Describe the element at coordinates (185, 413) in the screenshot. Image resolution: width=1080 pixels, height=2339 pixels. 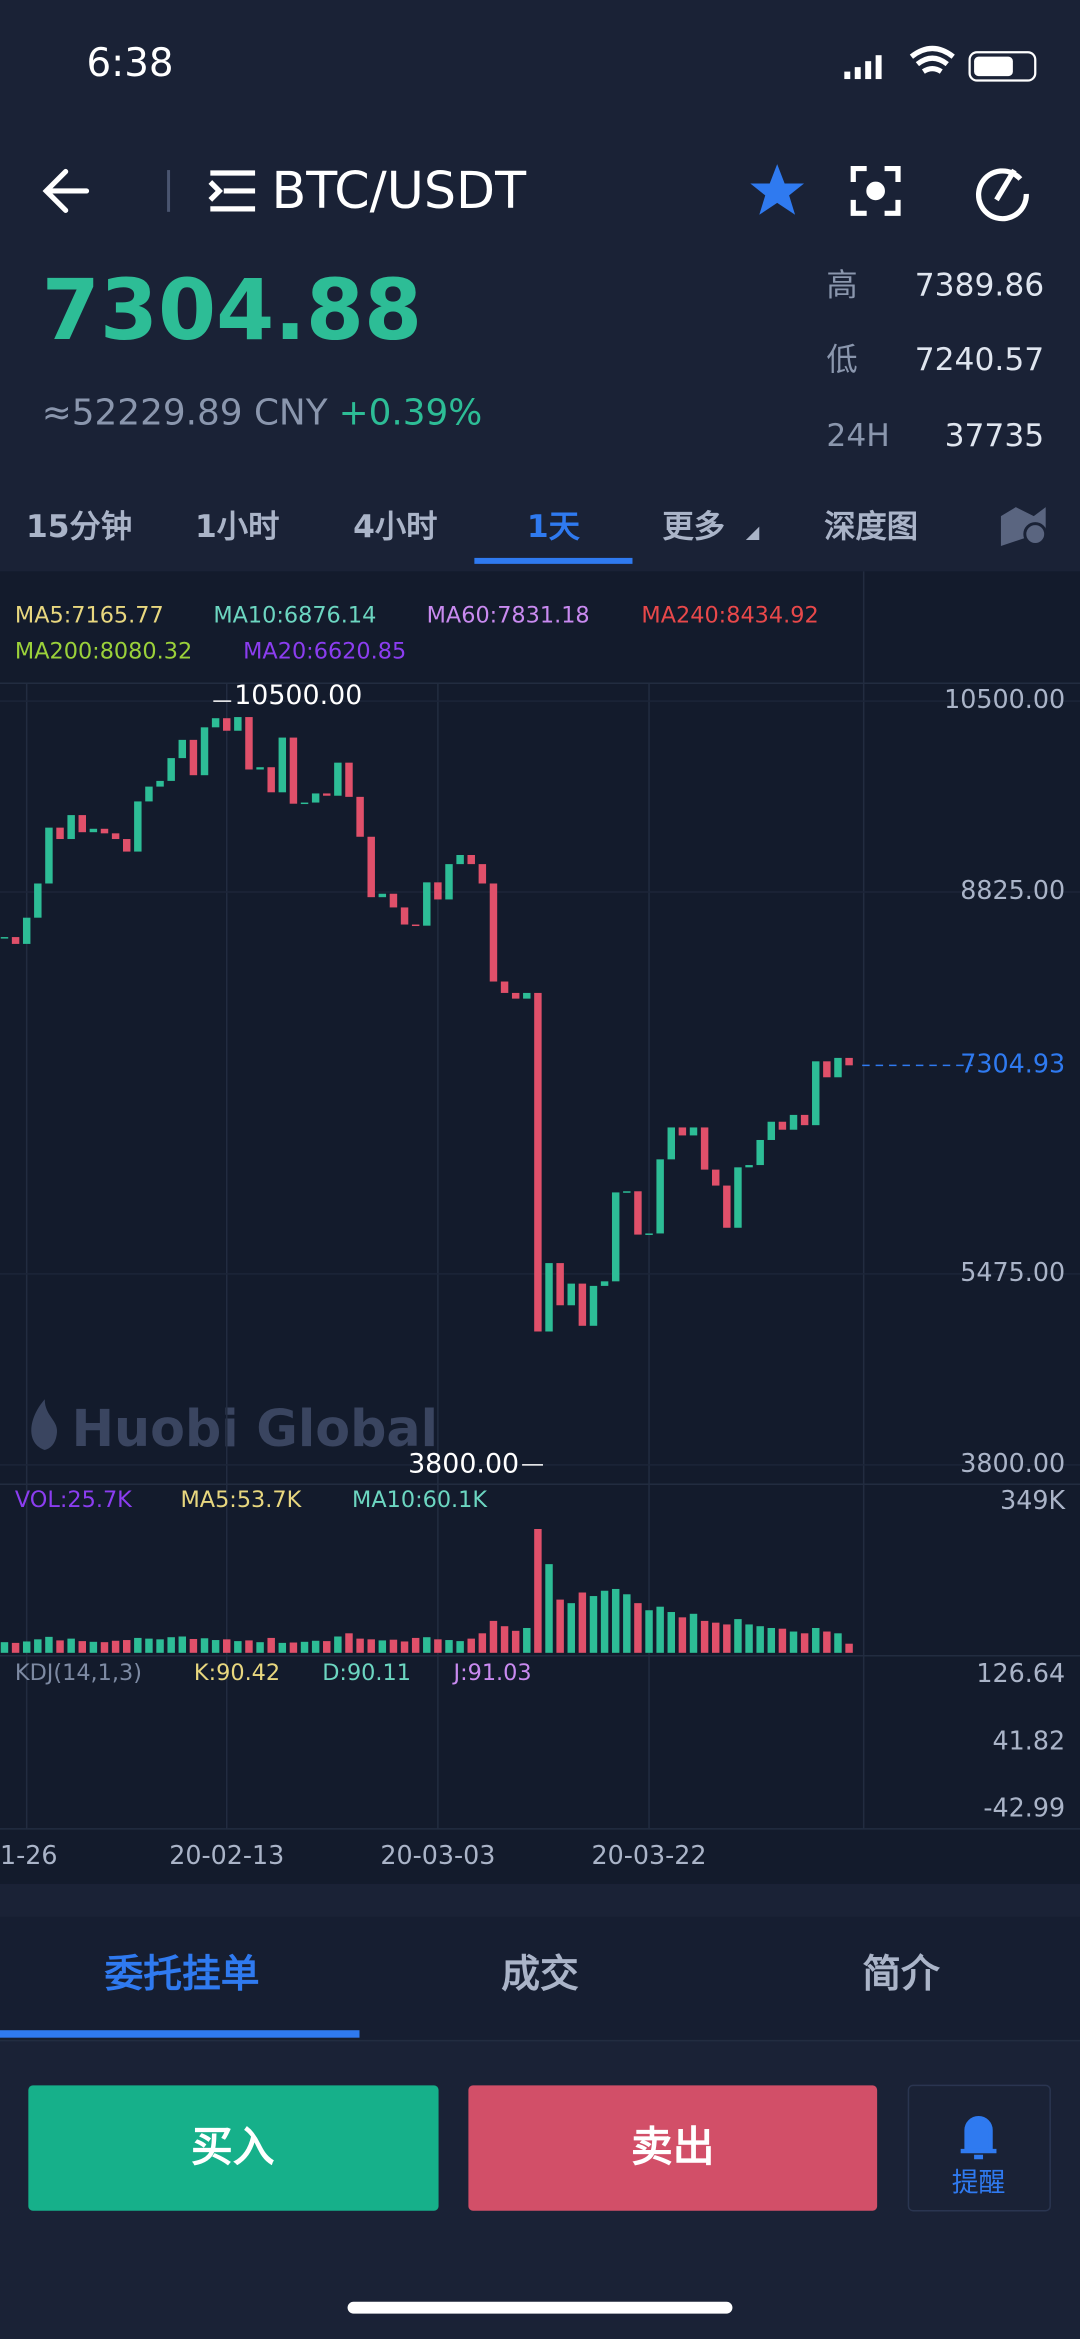
I see `cny-price: ≈52229.89 CNY` at that location.